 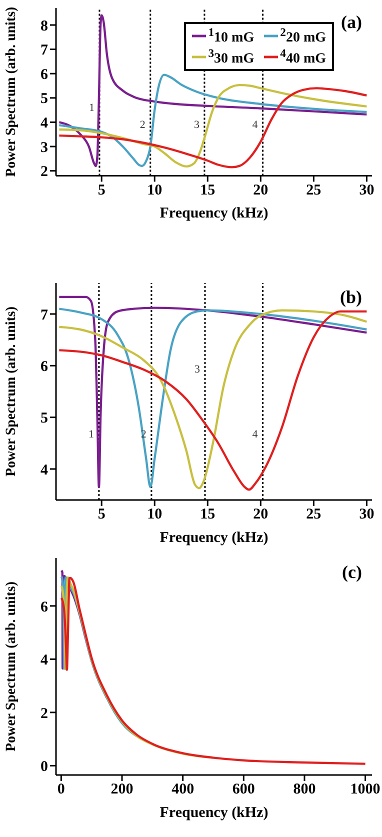 What do you see at coordinates (351, 22) in the screenshot?
I see `annotation: (a)` at bounding box center [351, 22].